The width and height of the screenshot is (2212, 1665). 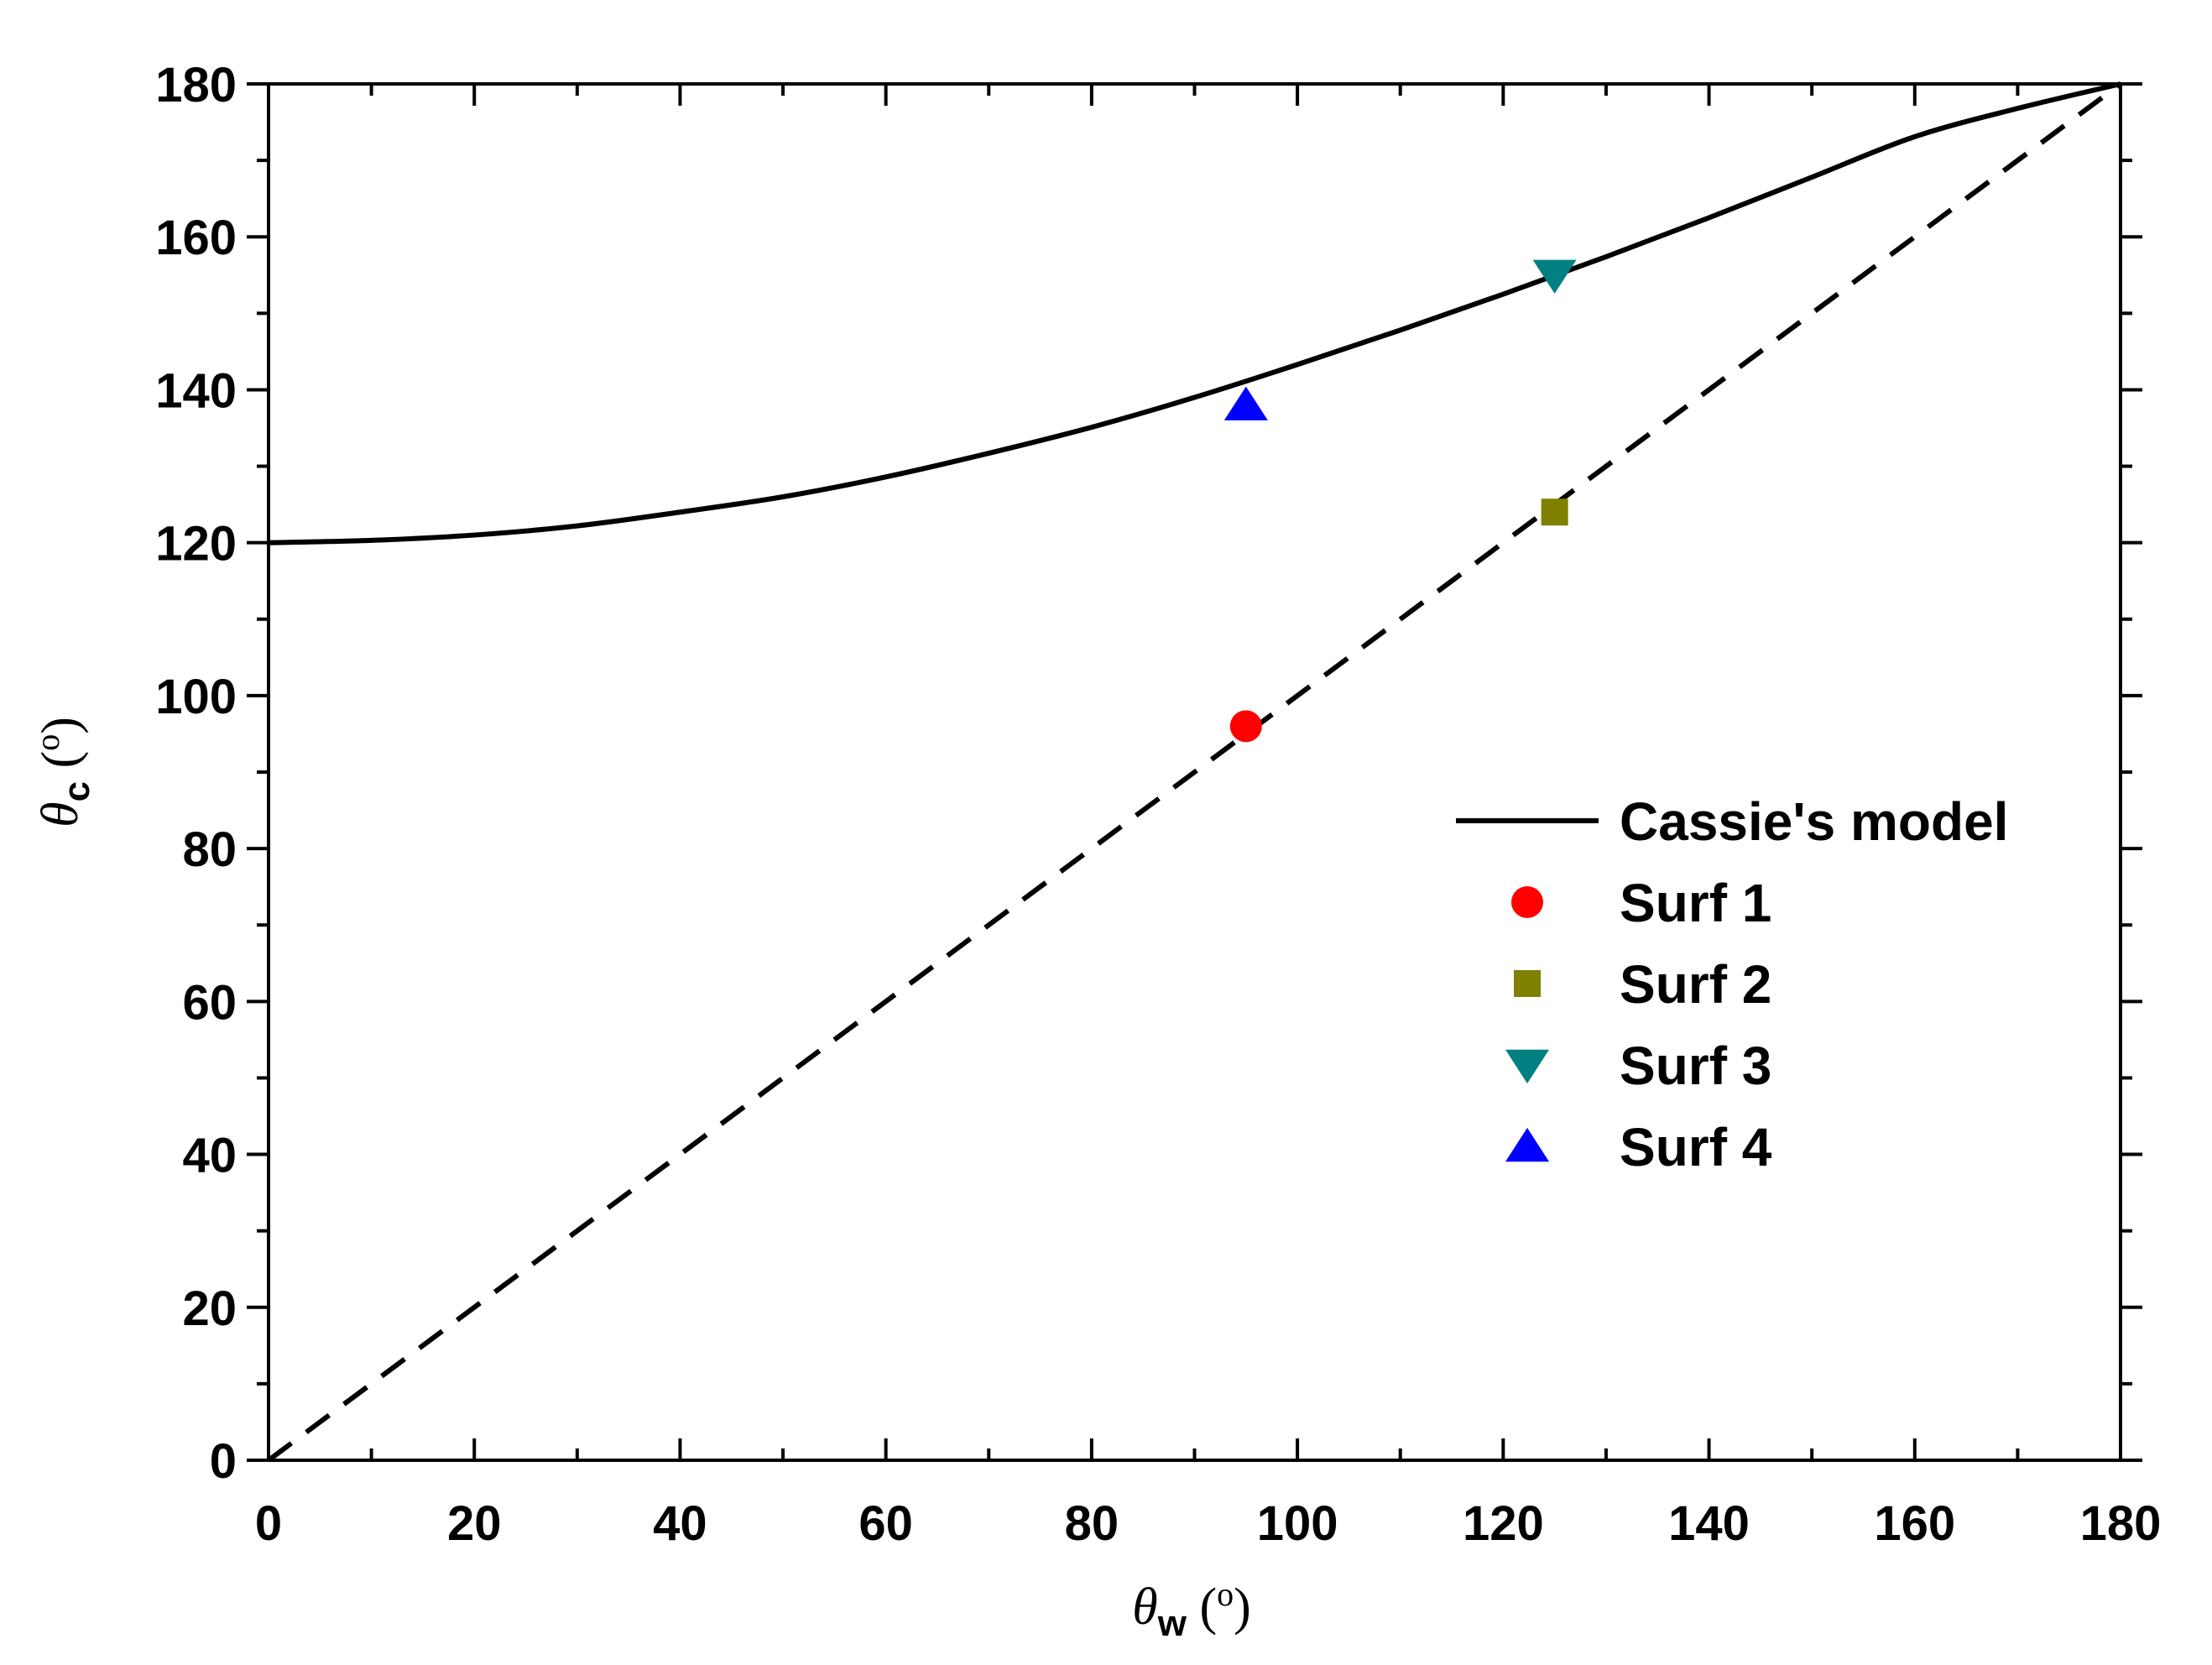 I want to click on y-tick-label: 60, so click(x=209, y=1002).